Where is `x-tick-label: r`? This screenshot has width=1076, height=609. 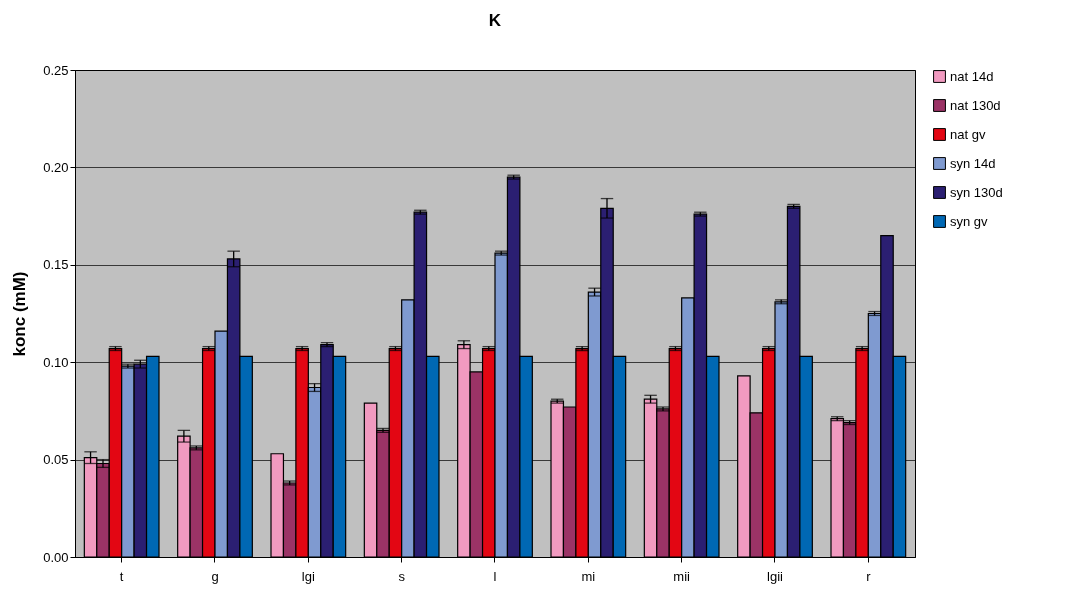 x-tick-label: r is located at coordinates (869, 576).